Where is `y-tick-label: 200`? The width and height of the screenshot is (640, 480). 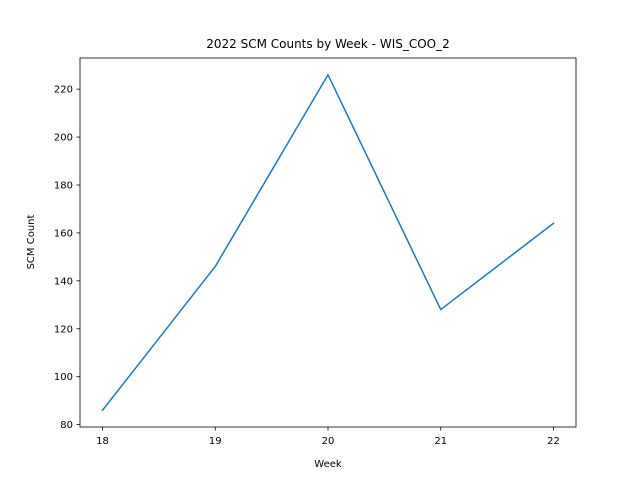 y-tick-label: 200 is located at coordinates (63, 138).